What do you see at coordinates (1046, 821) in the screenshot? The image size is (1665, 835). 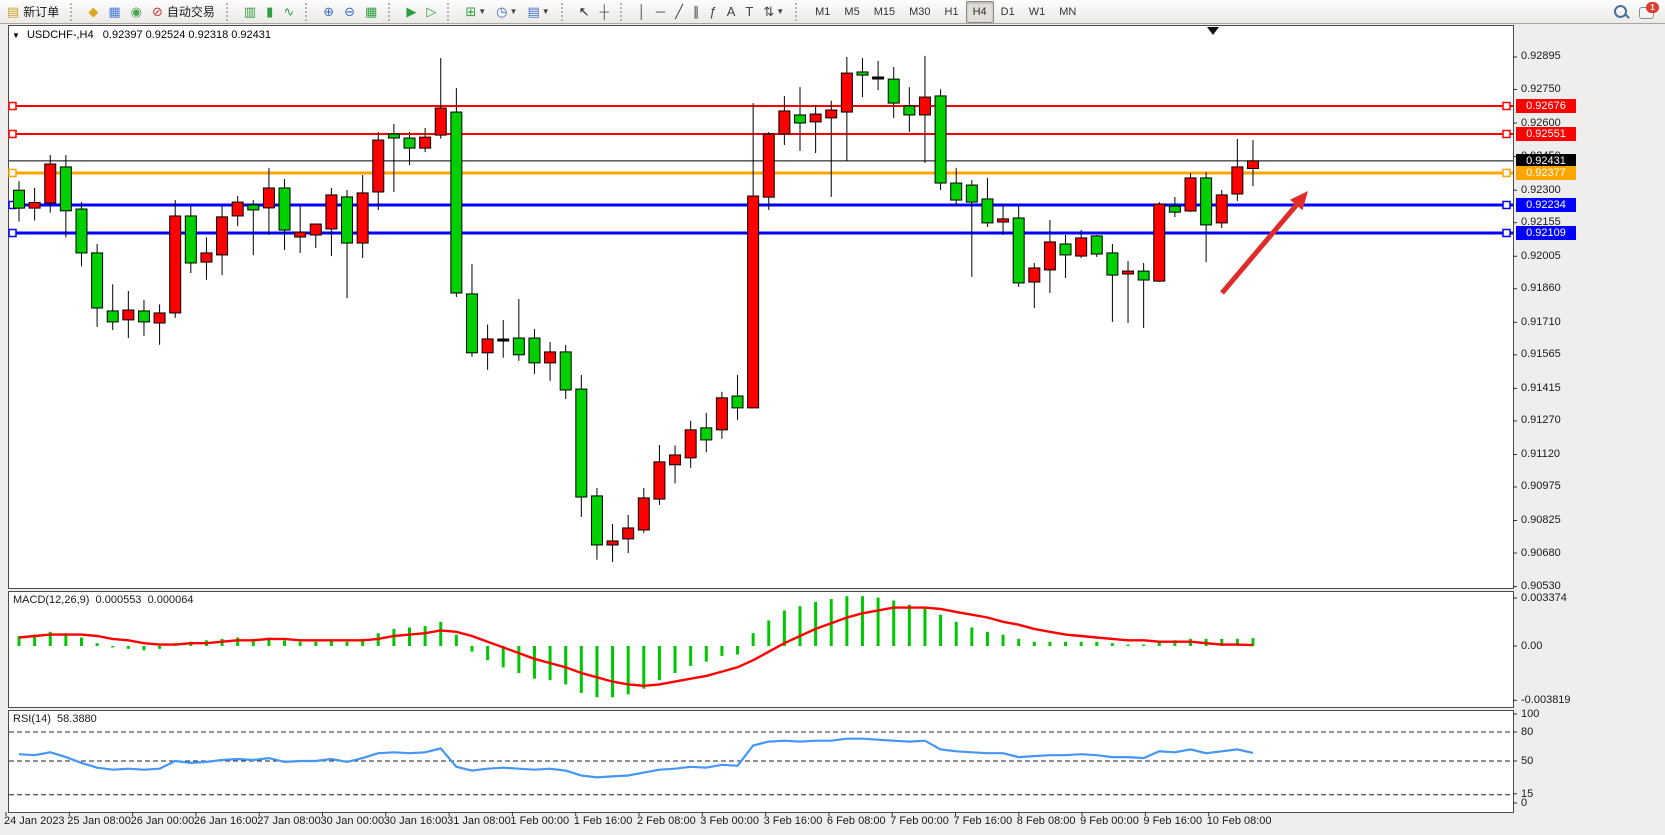 I see `time-axis-label: 8 Feb 08:00` at bounding box center [1046, 821].